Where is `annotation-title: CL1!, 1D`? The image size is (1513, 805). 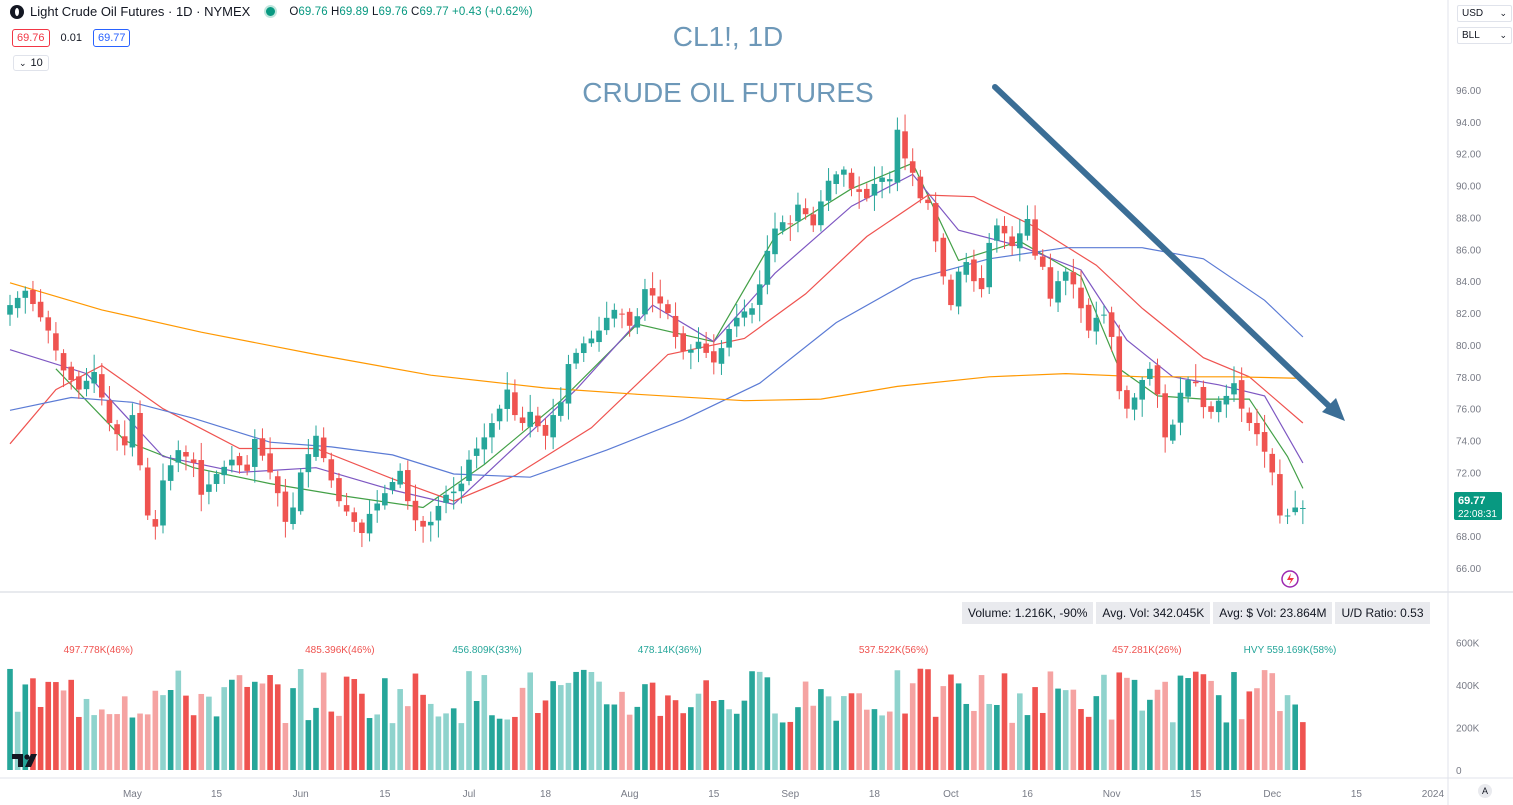
annotation-title: CL1!, 1D is located at coordinates (728, 36).